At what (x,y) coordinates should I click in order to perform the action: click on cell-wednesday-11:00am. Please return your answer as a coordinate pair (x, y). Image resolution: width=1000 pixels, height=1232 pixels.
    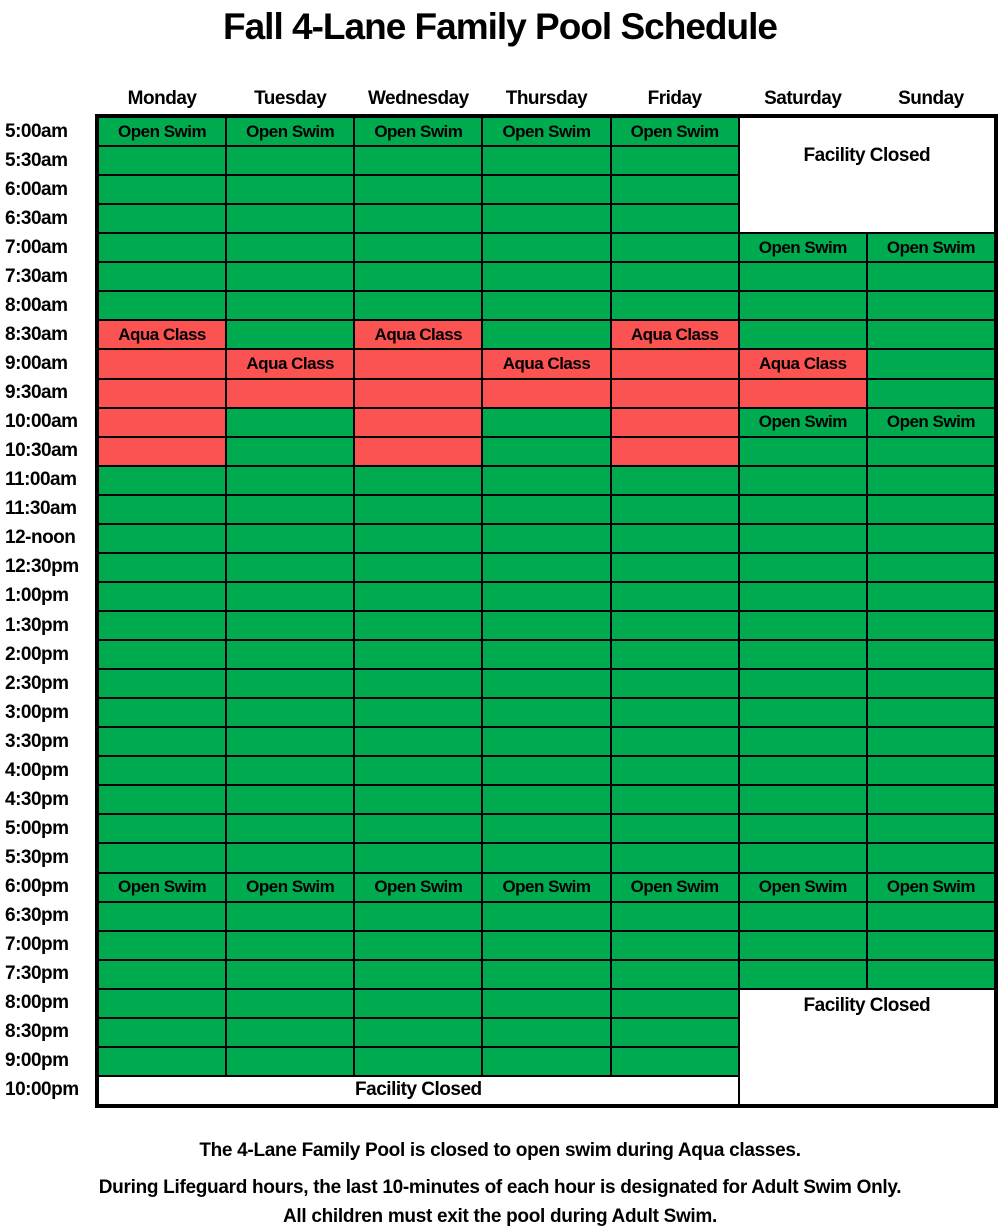
    Looking at the image, I should click on (418, 480).